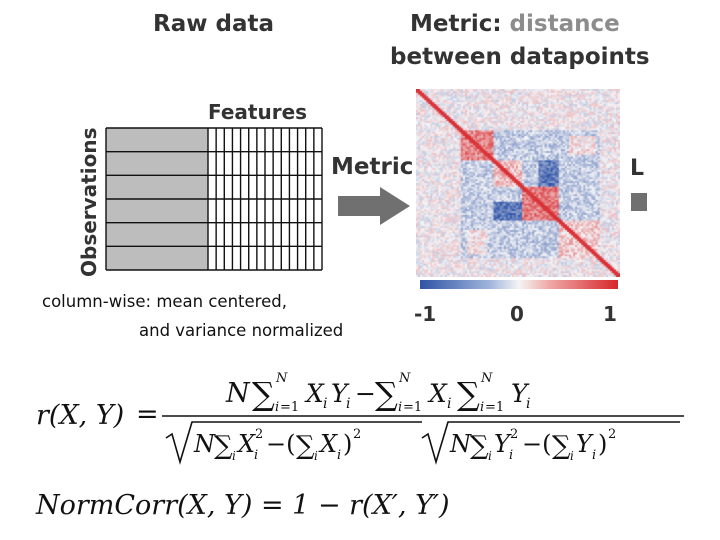 The height and width of the screenshot is (540, 720). I want to click on arrow-shape, so click(374, 206).